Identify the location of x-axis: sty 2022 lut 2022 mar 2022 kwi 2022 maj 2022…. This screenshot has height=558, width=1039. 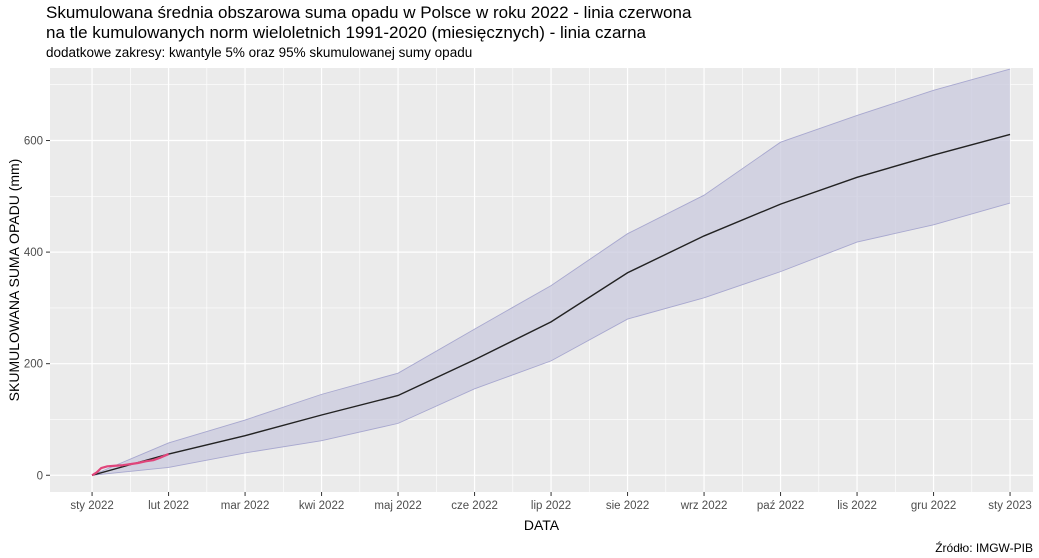
(551, 502).